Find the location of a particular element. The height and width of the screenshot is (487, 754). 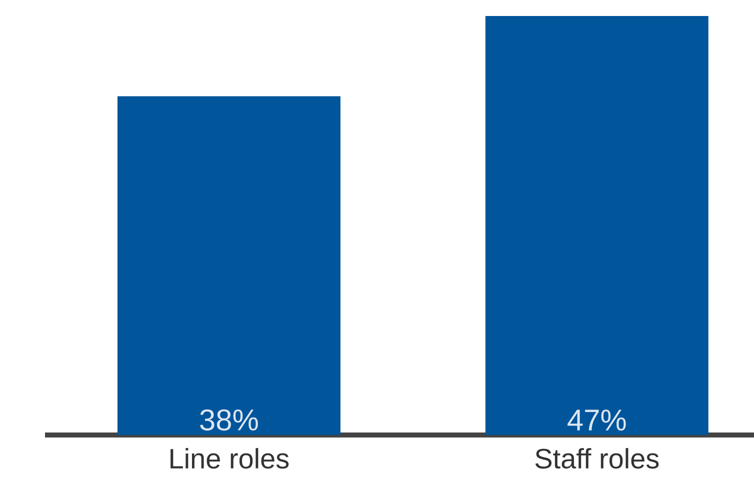

data-label: 38% is located at coordinates (229, 420).